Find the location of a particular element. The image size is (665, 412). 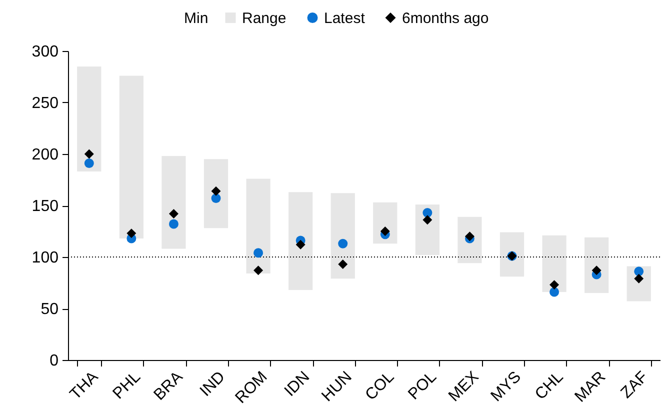

x-tick-label: IDN is located at coordinates (298, 384).